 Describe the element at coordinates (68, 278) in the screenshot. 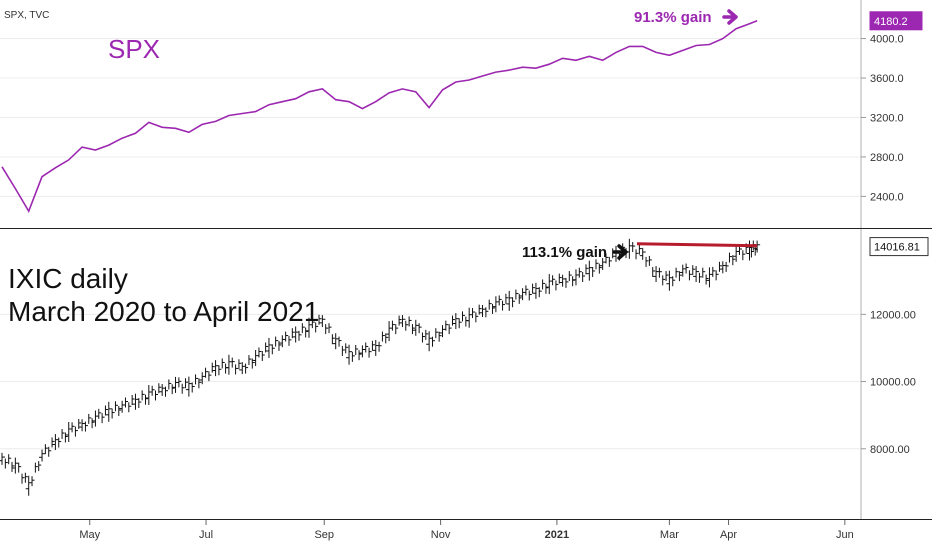

I see `ixic-title-line: IXIC daily` at that location.